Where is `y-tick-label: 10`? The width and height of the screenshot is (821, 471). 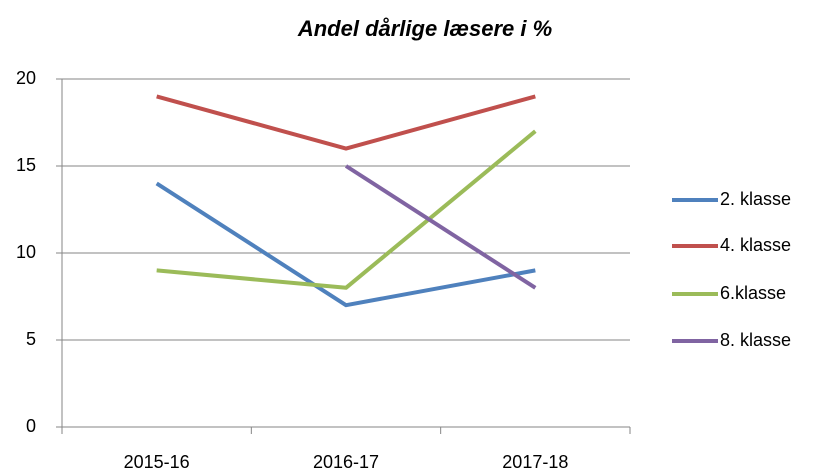
y-tick-label: 10 is located at coordinates (26, 252).